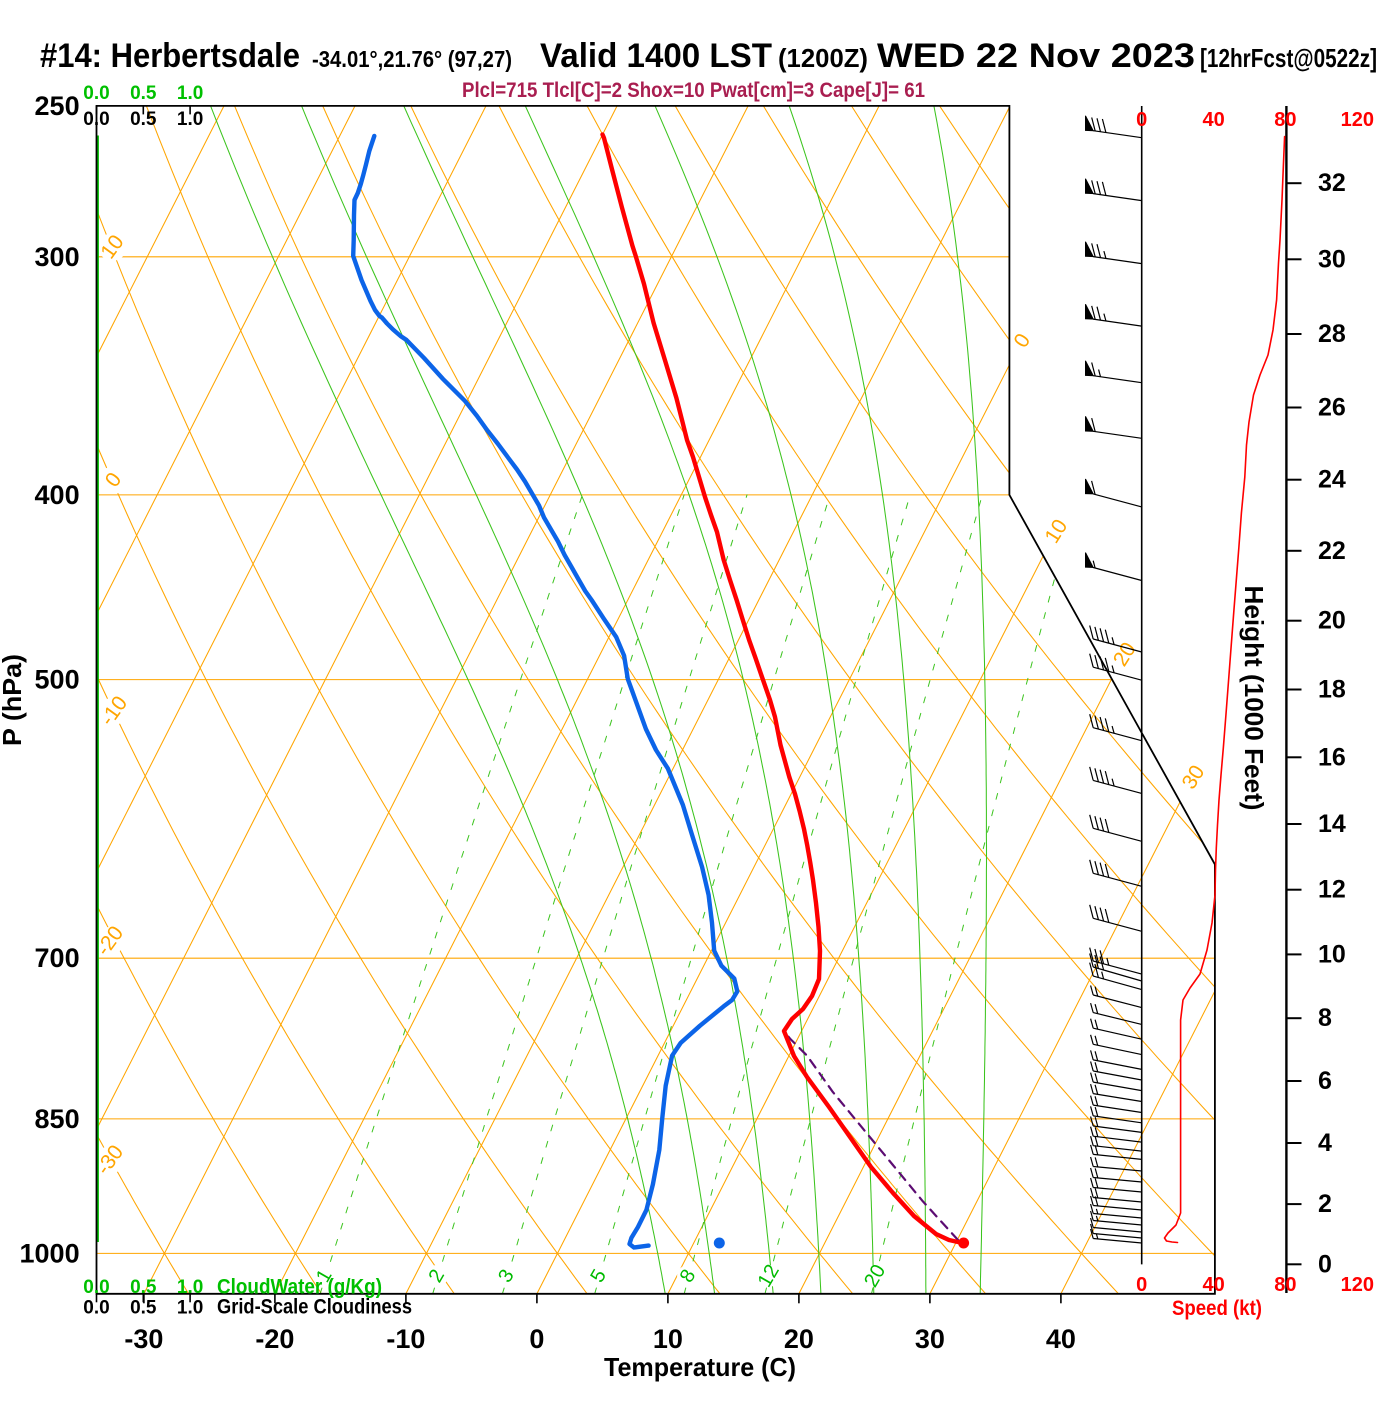 Image resolution: width=1400 pixels, height=1405 pixels. Describe the element at coordinates (170, 56) in the screenshot. I see `svg-text: #14: Herbertsdale` at that location.